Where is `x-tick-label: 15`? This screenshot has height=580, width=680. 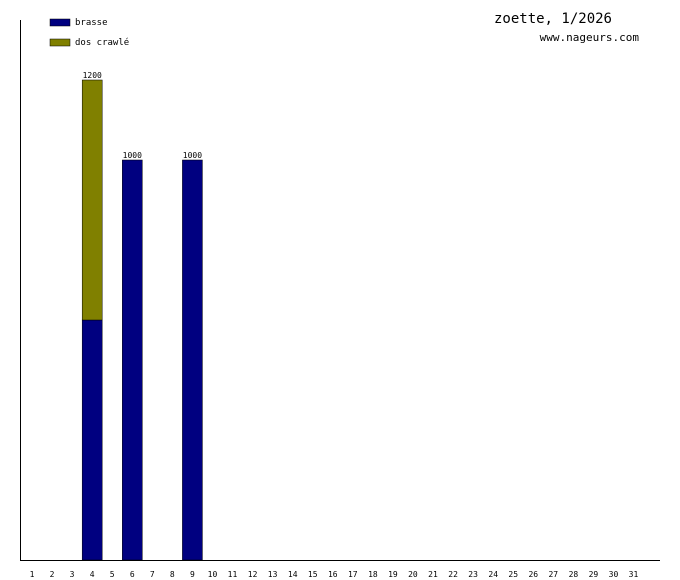 x-tick-label: 15 is located at coordinates (313, 574).